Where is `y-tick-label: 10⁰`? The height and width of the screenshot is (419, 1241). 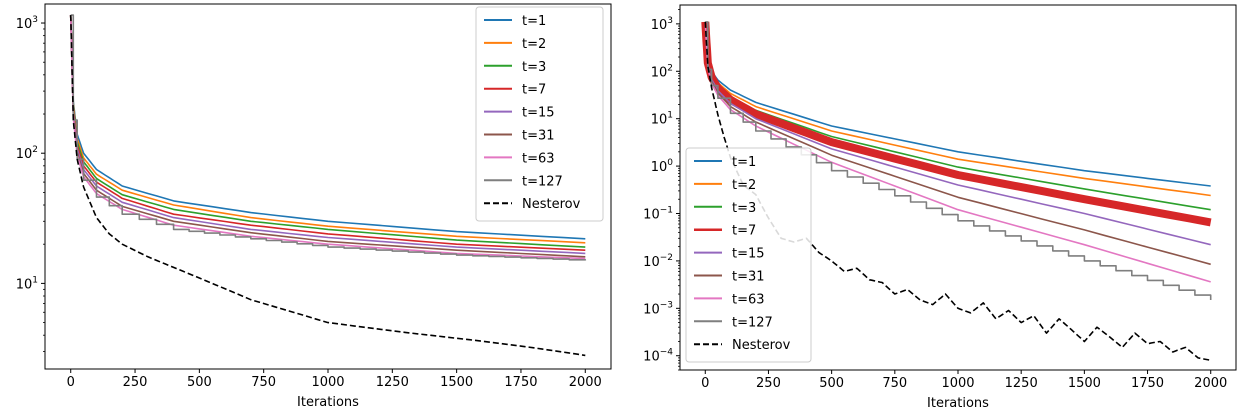 y-tick-label: 10⁰ is located at coordinates (662, 166).